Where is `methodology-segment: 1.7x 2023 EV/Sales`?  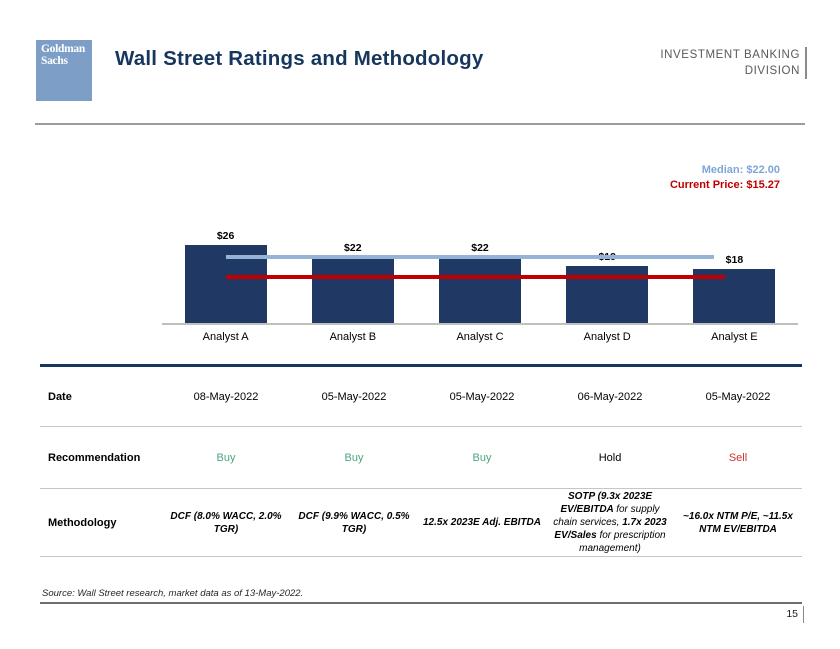
methodology-segment: 1.7x 2023 EV/Sales is located at coordinates (610, 529).